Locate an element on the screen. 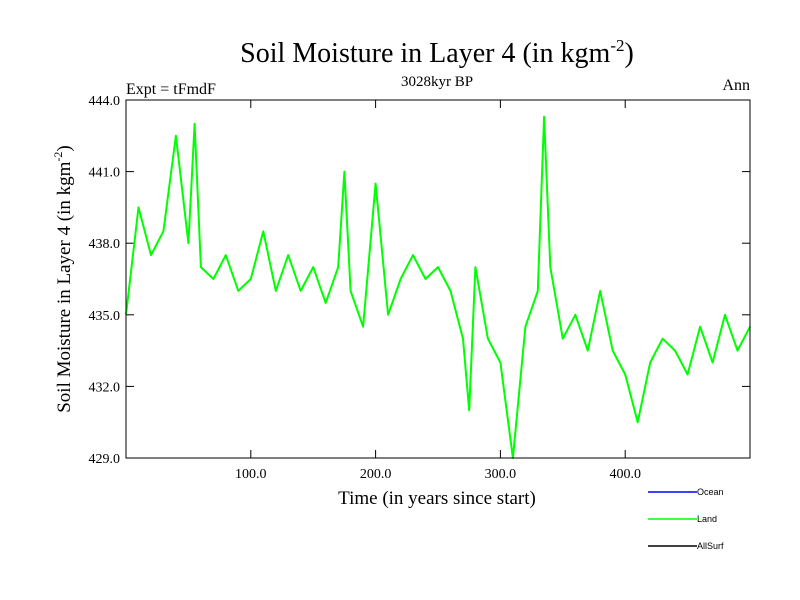 Image resolution: width=800 pixels, height=600 pixels. y-tick-label: 438.0 is located at coordinates (105, 244).